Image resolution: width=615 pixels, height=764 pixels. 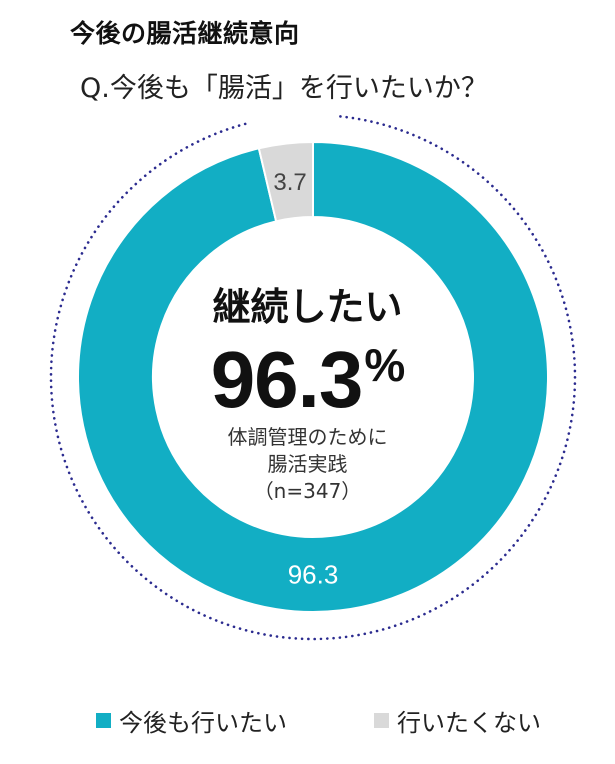 I want to click on legend-item-continue: 今後も行いたい, so click(x=191, y=720).